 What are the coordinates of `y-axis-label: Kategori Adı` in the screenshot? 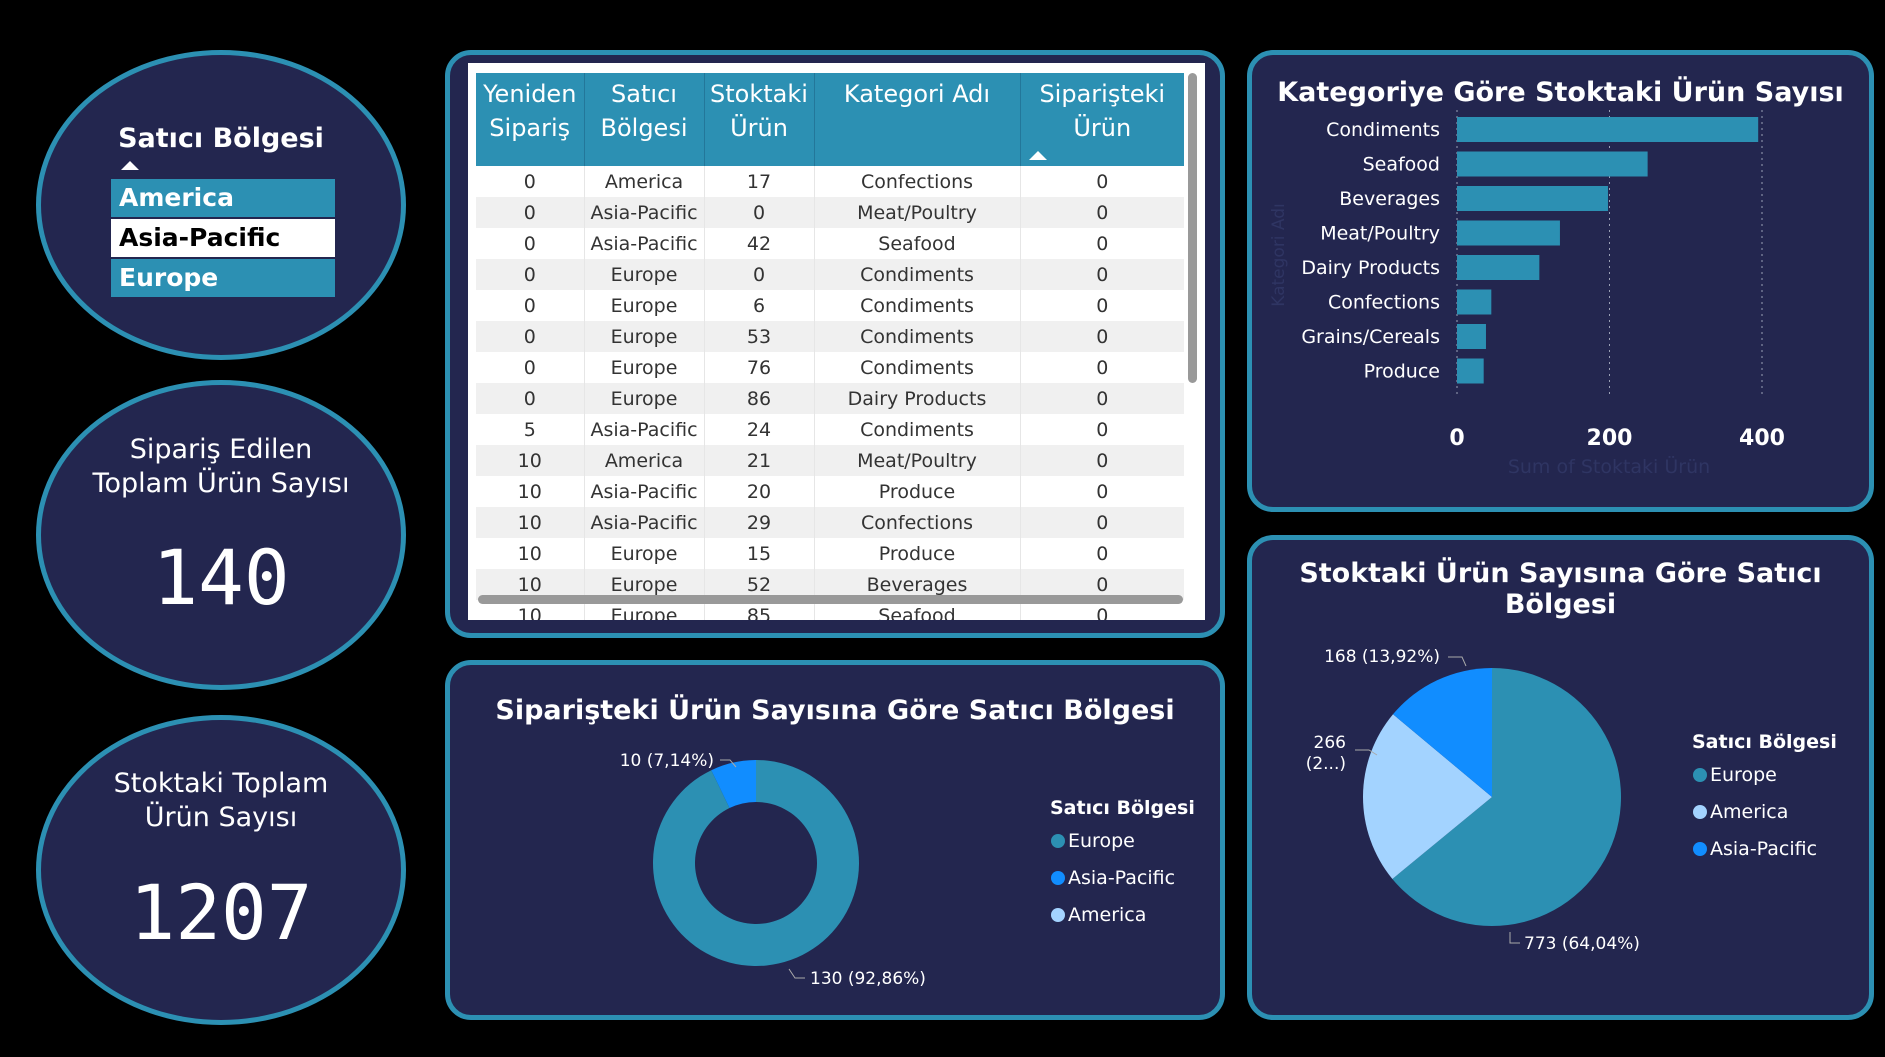 It's located at (1279, 255).